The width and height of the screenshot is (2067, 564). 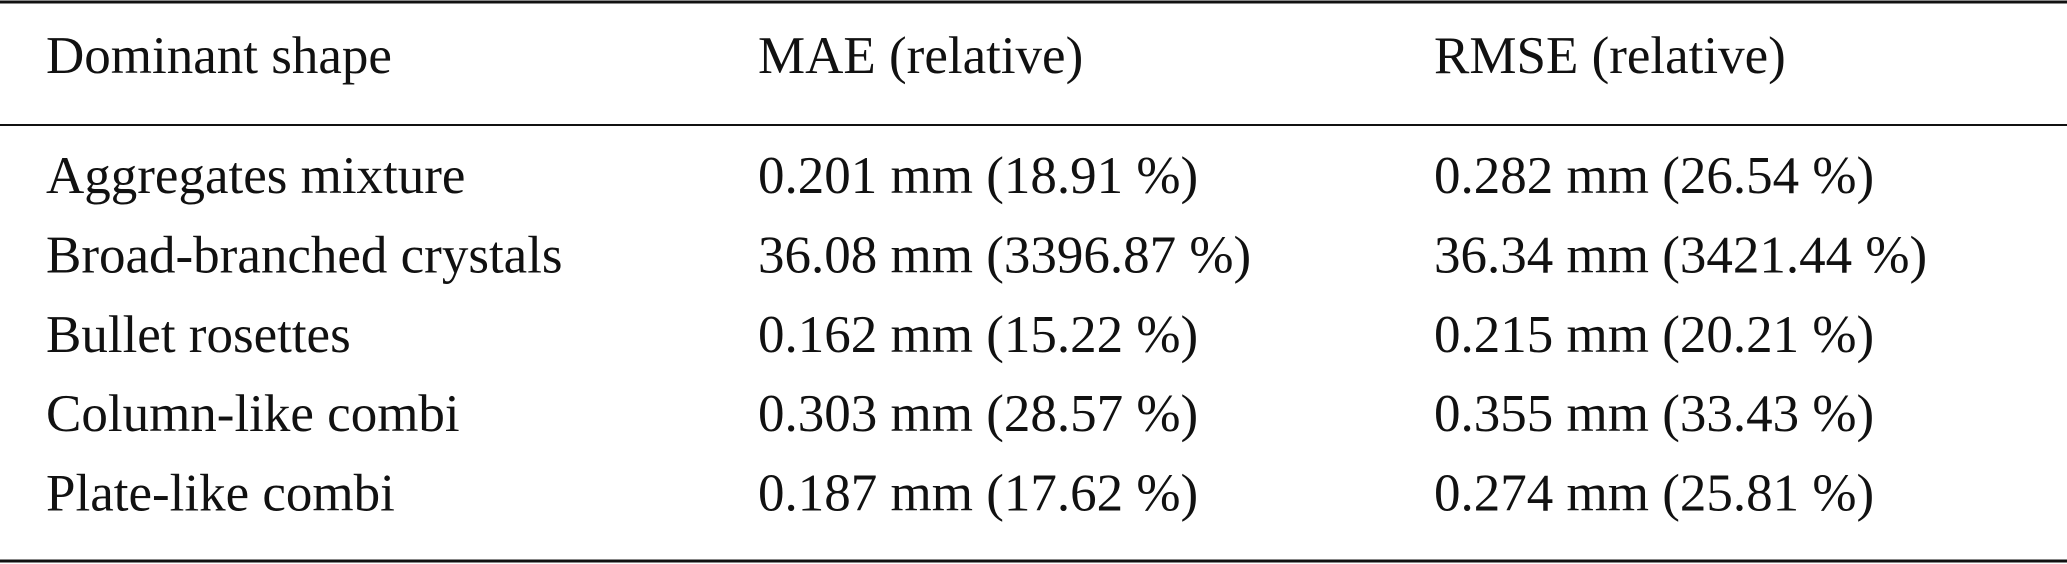 What do you see at coordinates (219, 56) in the screenshot?
I see `header-cell: Dominant shape` at bounding box center [219, 56].